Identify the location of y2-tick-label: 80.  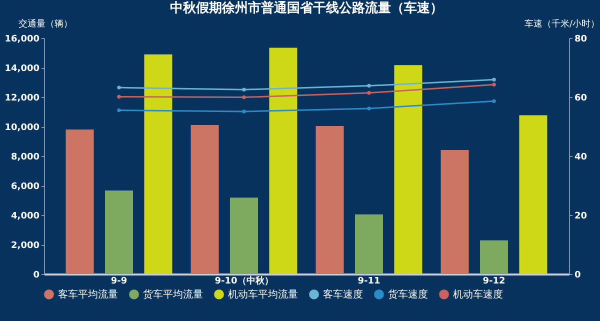
(581, 39).